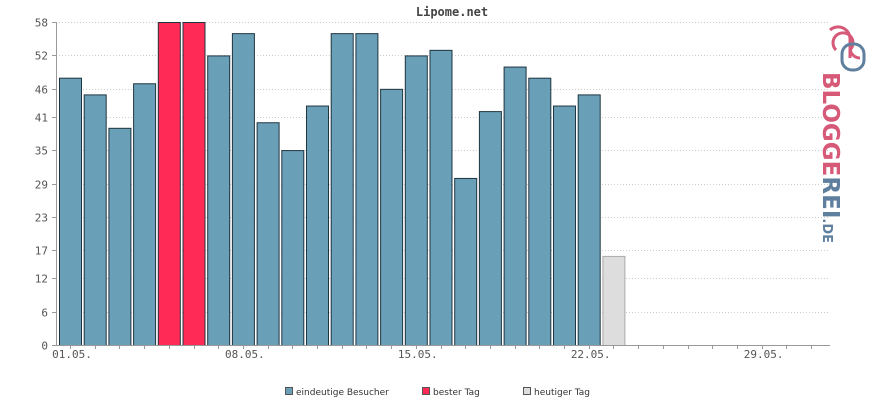 The image size is (870, 400). What do you see at coordinates (418, 354) in the screenshot?
I see `x-tick-label: 15.05.` at bounding box center [418, 354].